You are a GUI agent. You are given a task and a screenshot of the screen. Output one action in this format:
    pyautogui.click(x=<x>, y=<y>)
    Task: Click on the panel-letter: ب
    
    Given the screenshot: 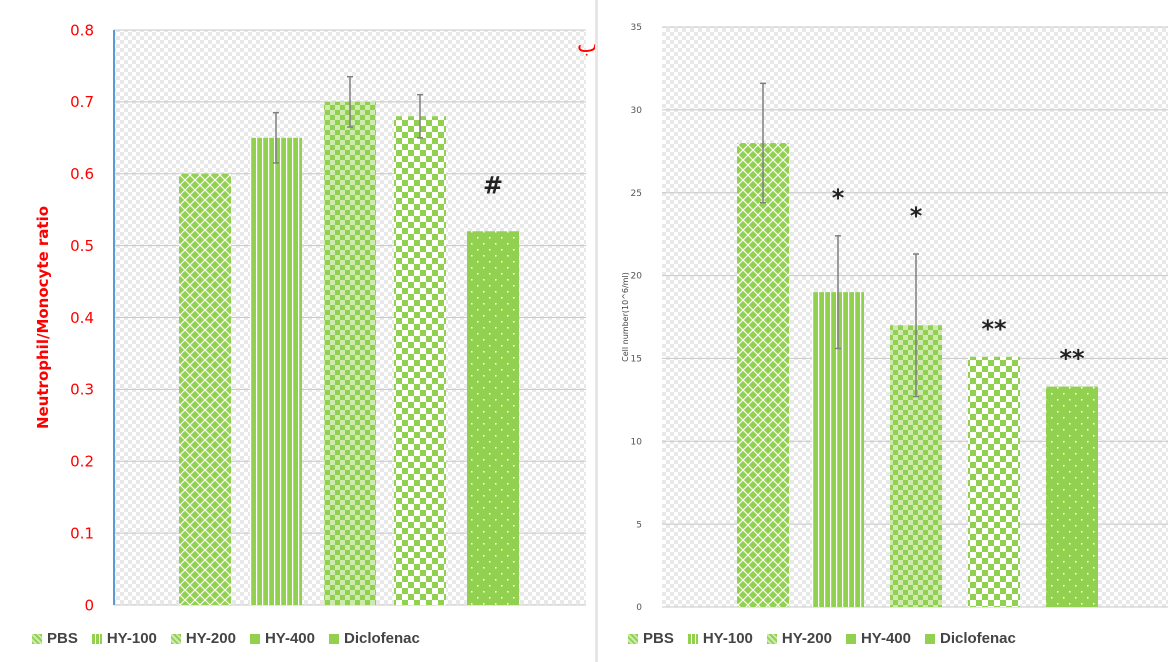 What is the action you would take?
    pyautogui.click(x=586, y=45)
    